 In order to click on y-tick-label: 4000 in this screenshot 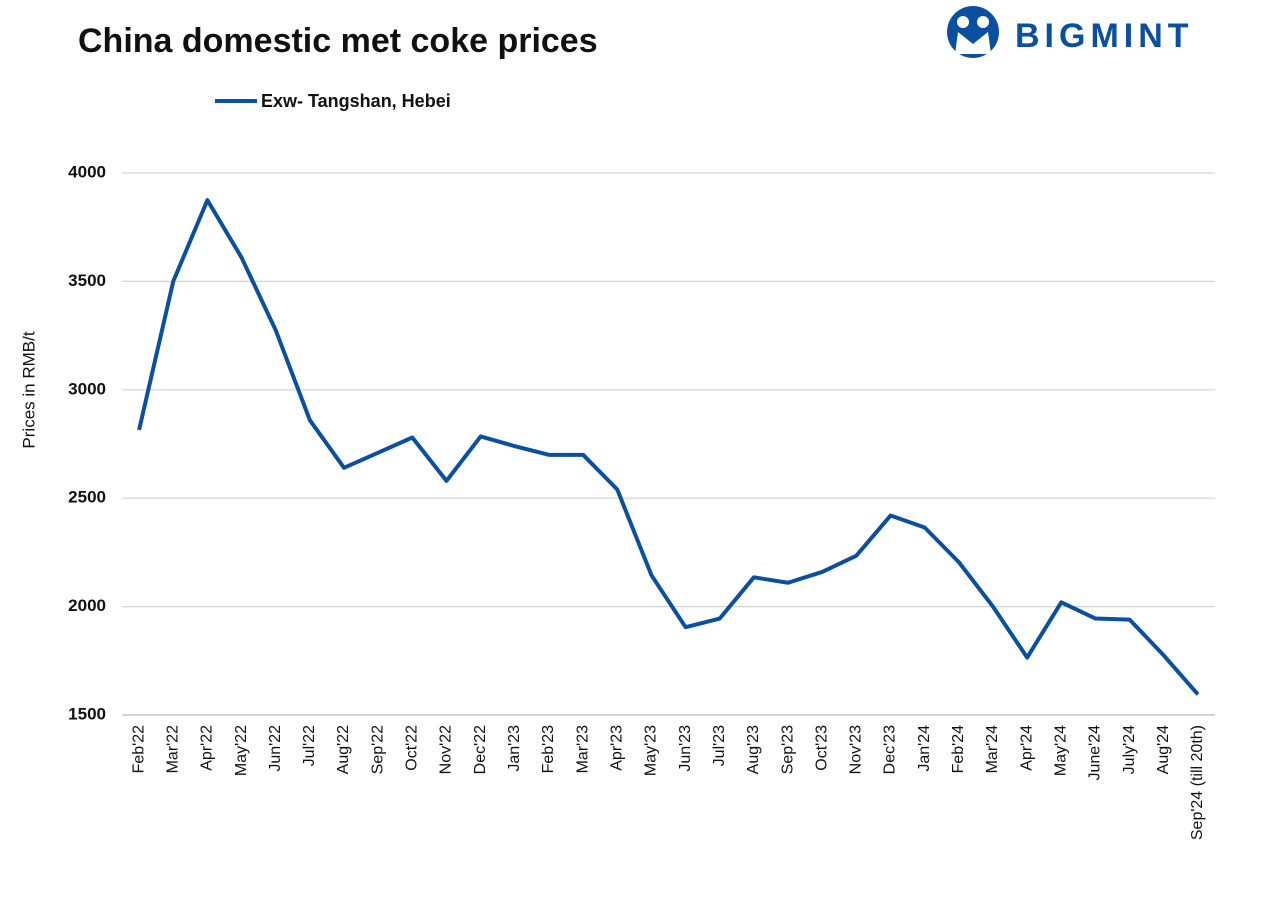, I will do `click(87, 171)`.